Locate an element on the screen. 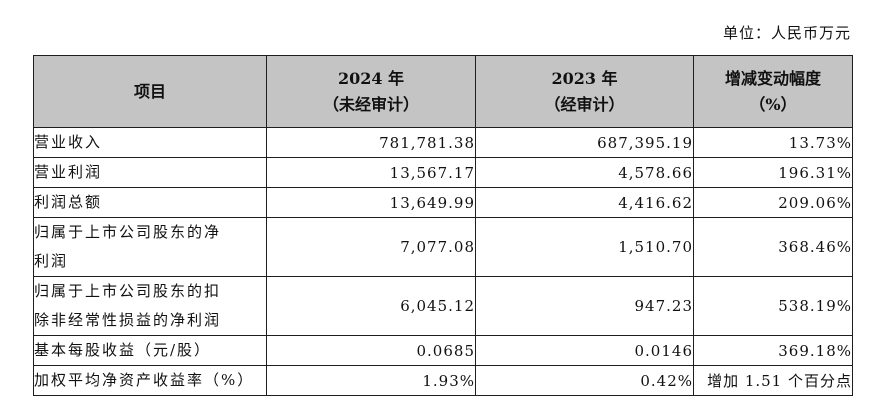 The height and width of the screenshot is (413, 879). value-change: 369.18% is located at coordinates (773, 350).